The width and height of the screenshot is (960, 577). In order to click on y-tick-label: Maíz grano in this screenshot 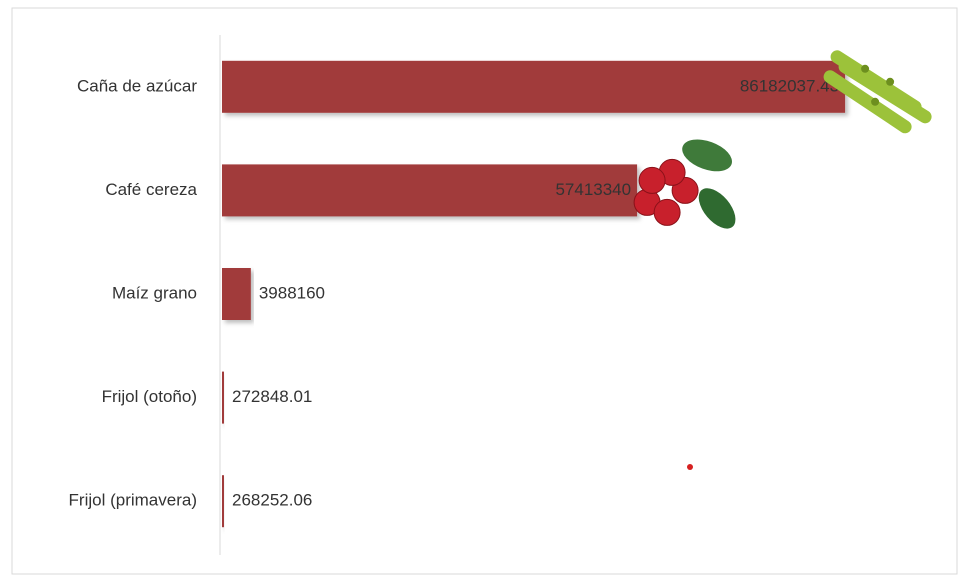, I will do `click(154, 292)`.